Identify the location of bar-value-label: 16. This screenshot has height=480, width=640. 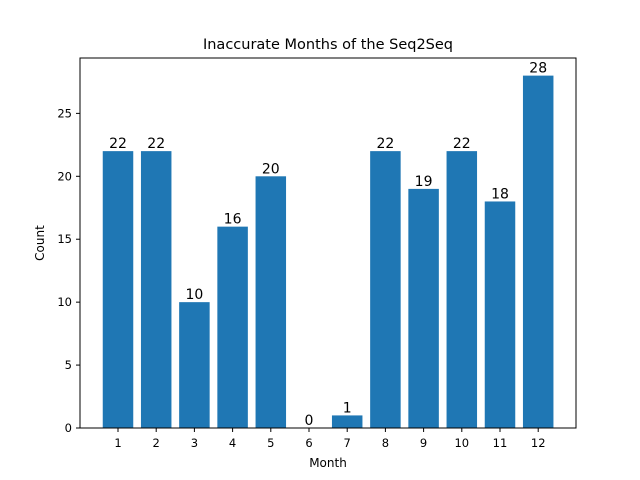
(233, 220).